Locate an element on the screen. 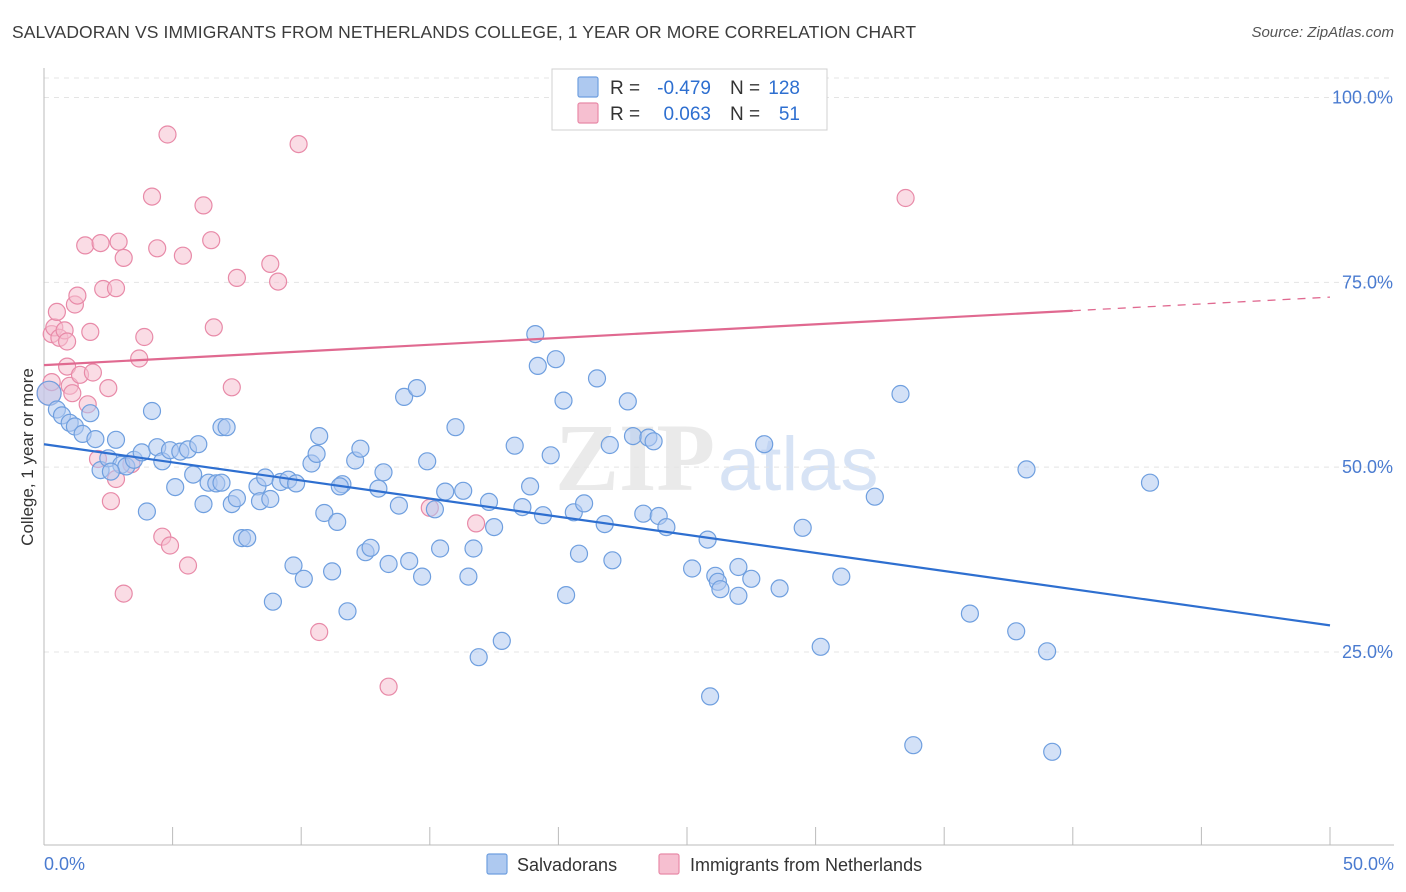  y-tick-label-50: 50.0% is located at coordinates (1367, 467).